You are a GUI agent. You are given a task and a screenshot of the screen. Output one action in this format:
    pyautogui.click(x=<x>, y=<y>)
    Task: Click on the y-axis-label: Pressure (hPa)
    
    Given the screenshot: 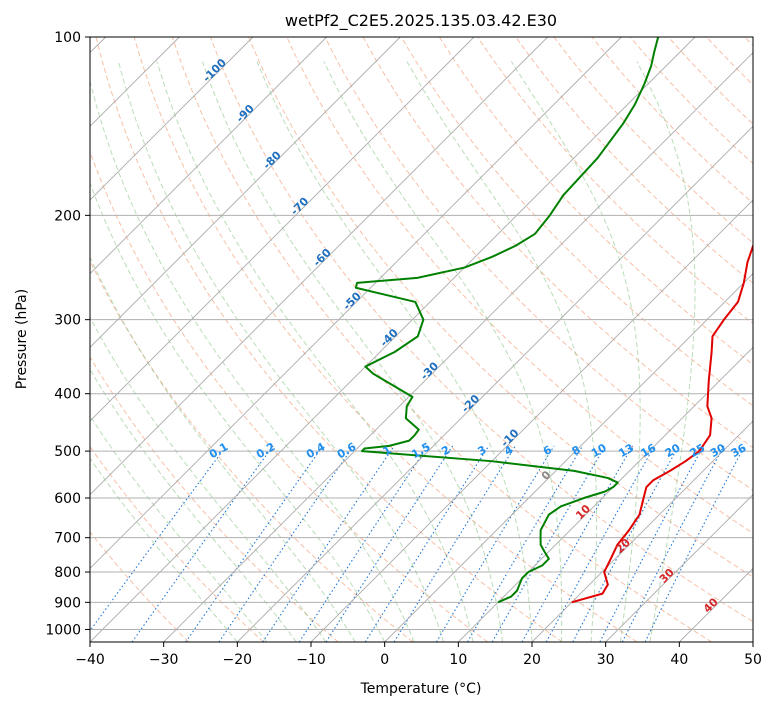 What is the action you would take?
    pyautogui.click(x=22, y=339)
    